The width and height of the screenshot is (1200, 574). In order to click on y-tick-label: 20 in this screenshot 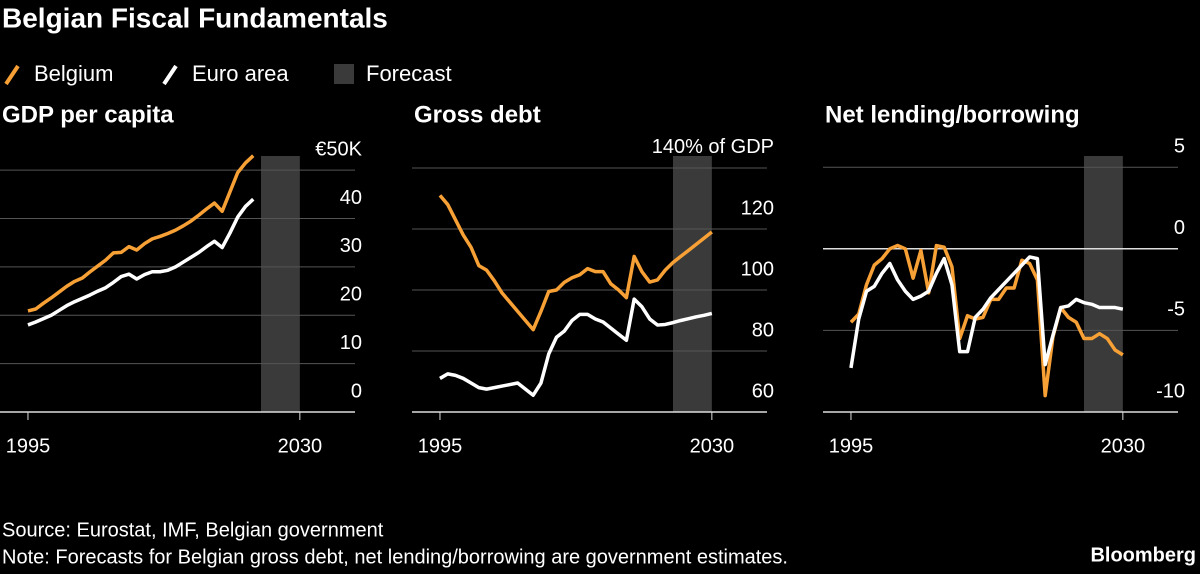, I will do `click(351, 295)`.